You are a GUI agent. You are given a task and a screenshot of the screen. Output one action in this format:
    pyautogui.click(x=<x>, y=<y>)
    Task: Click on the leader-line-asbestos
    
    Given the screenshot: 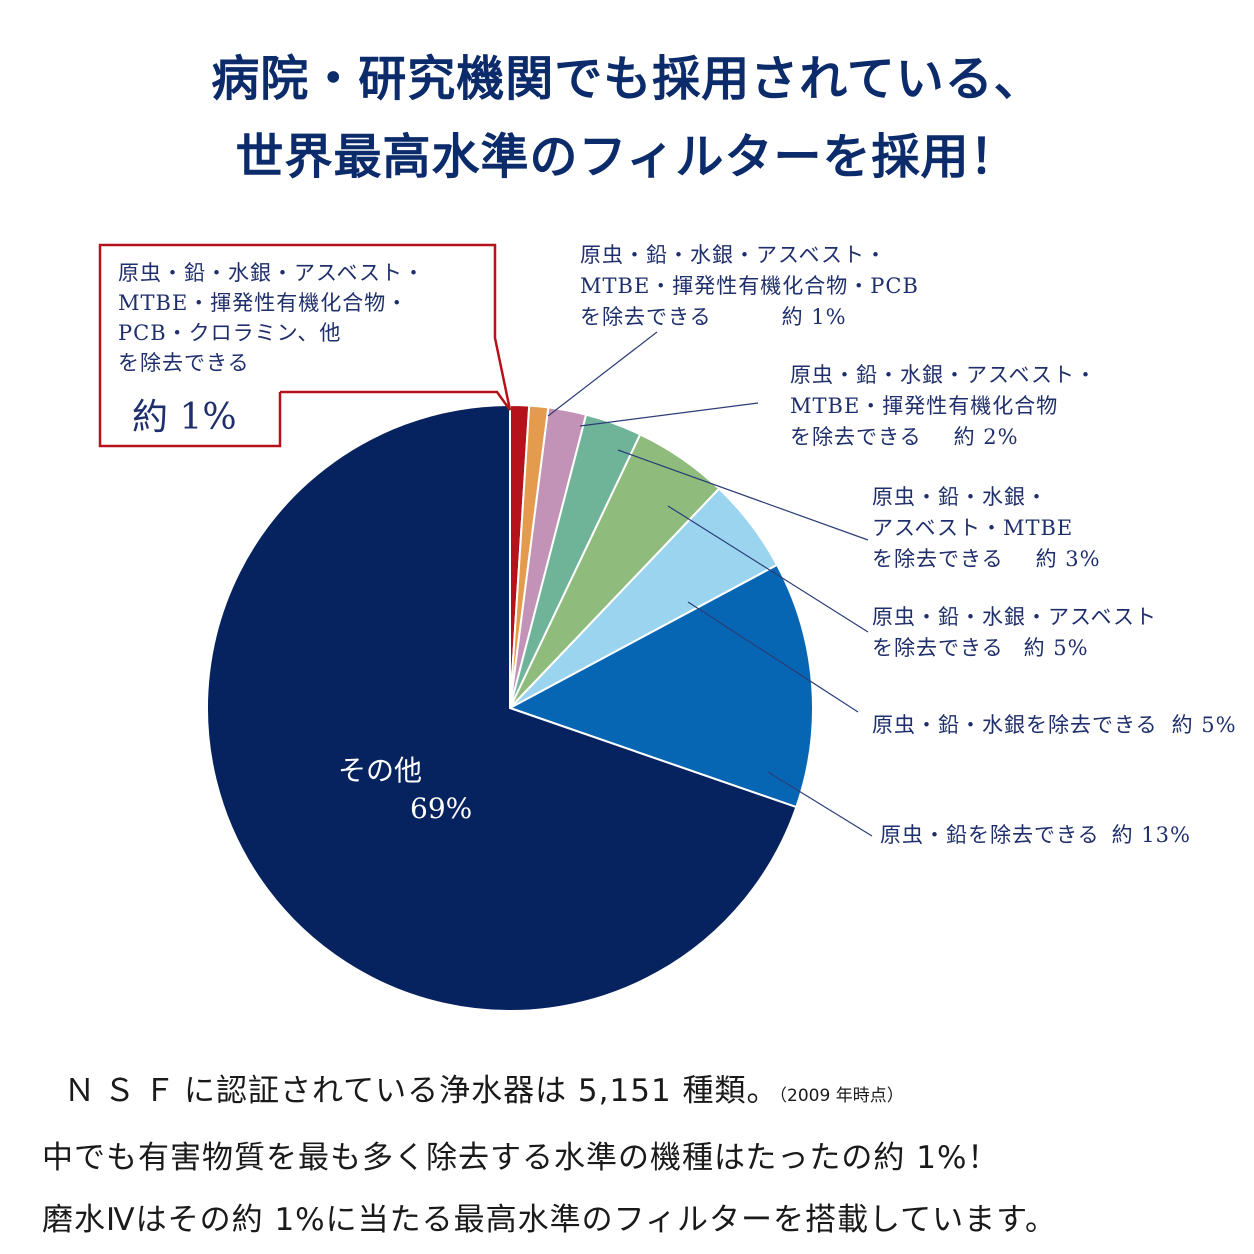 What is the action you would take?
    pyautogui.click(x=768, y=569)
    